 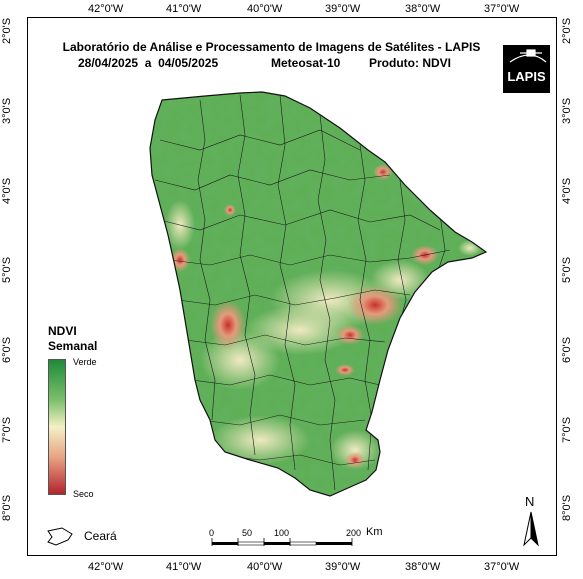 I want to click on scale-bar, so click(x=282, y=542).